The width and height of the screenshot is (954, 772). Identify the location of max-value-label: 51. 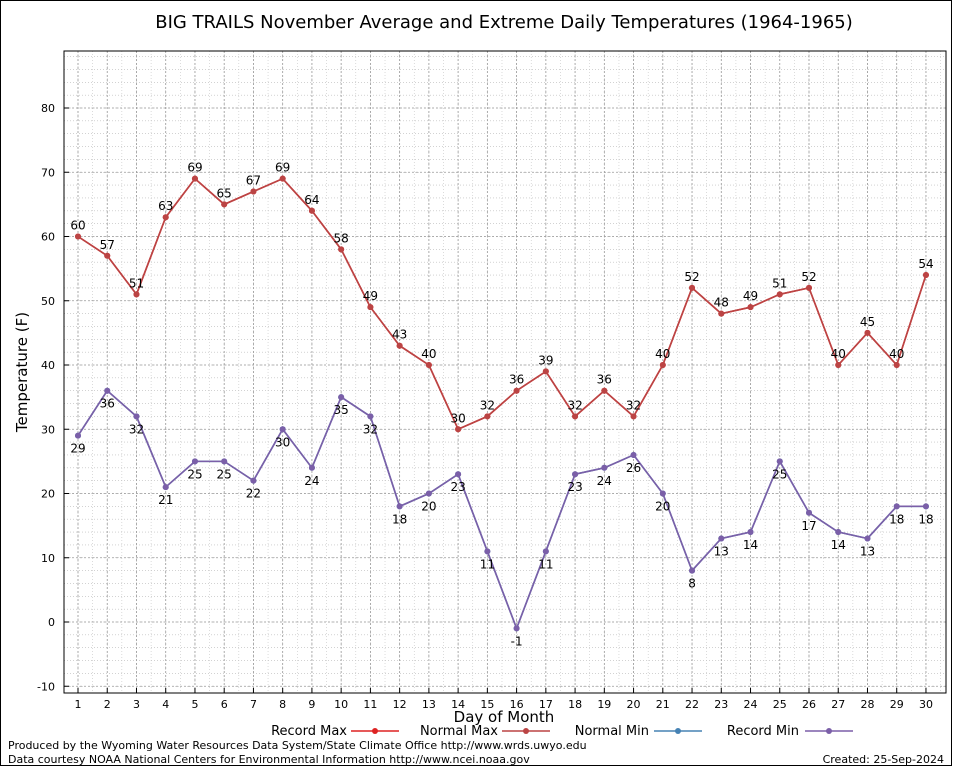
(779, 283).